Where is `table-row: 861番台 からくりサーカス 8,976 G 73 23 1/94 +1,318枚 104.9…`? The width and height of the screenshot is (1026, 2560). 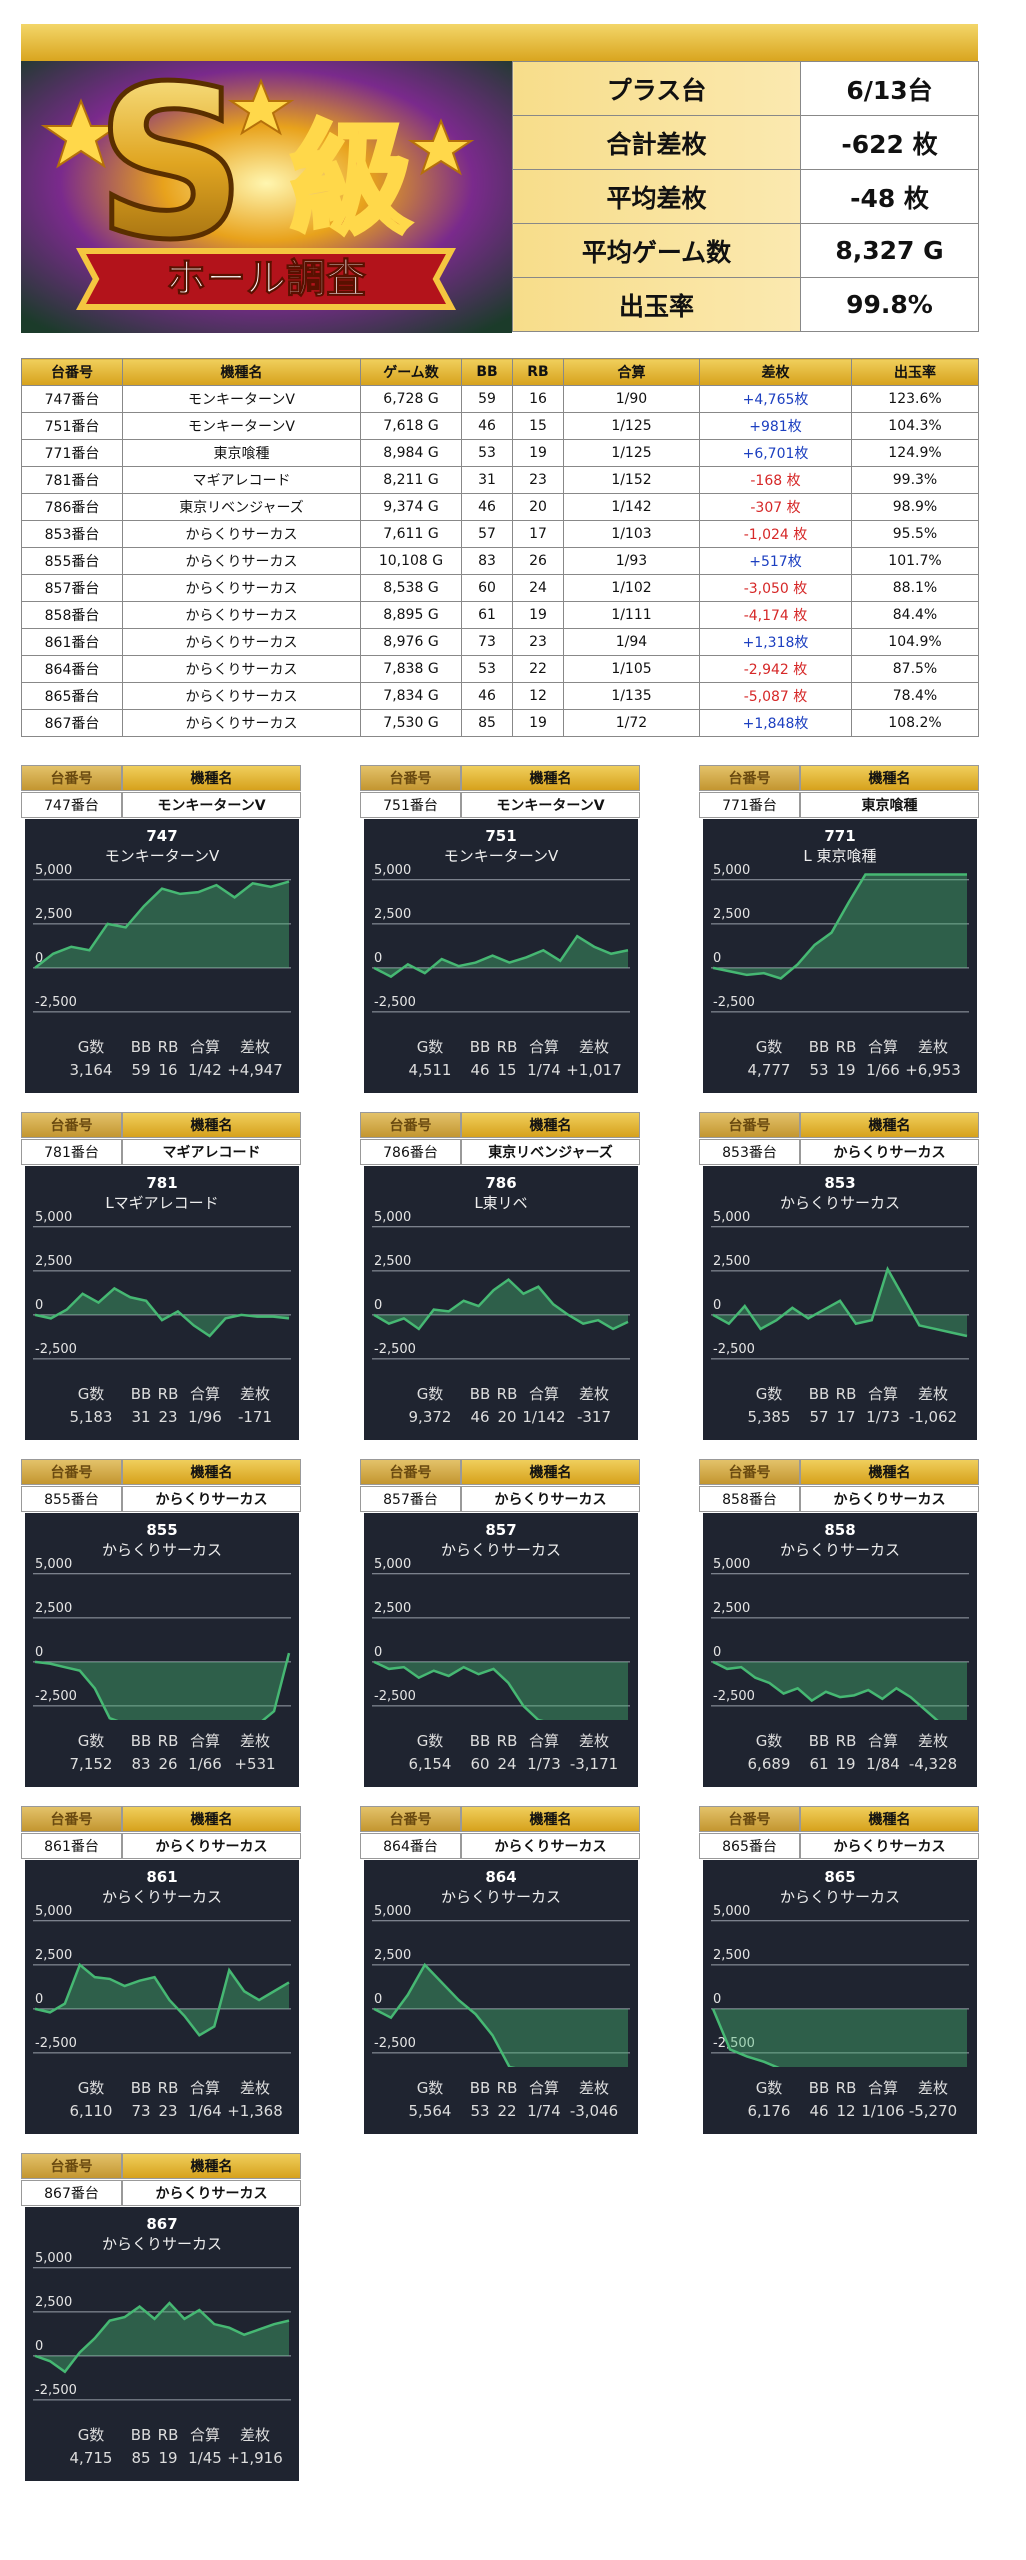 table-row: 861番台 からくりサーカス 8,976 G 73 23 1/94 +1,318枚 104.9… is located at coordinates (500, 642).